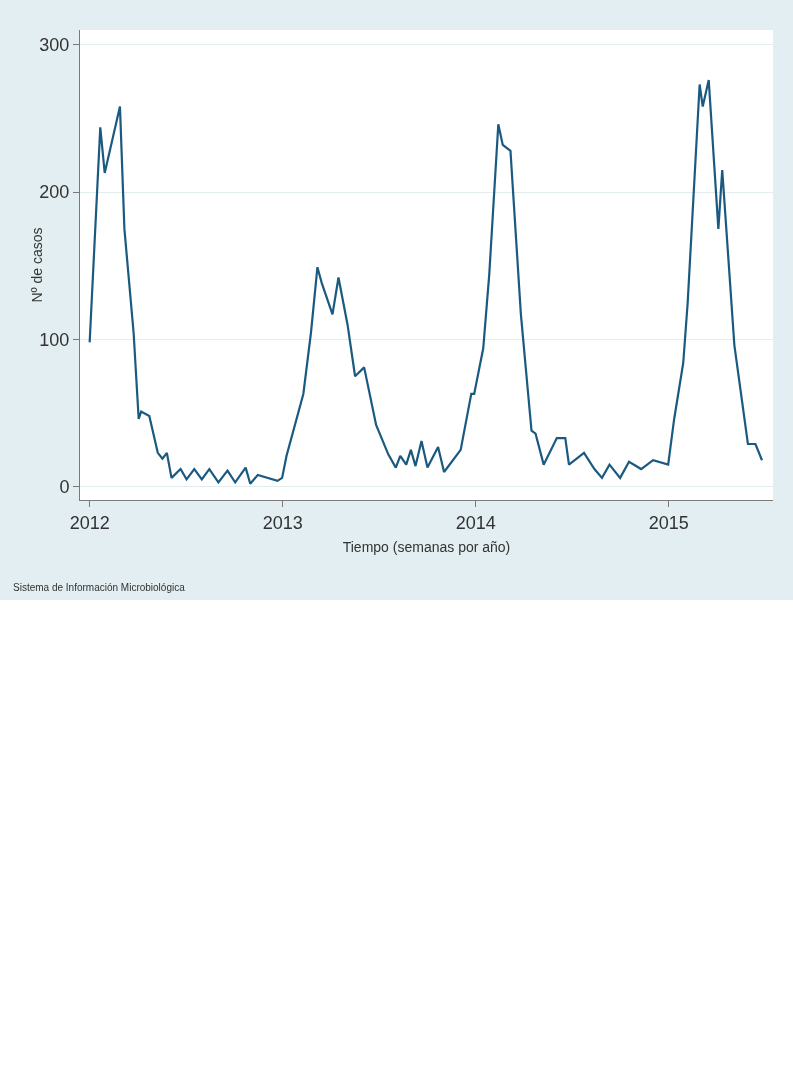 This screenshot has height=1079, width=793. What do you see at coordinates (668, 522) in the screenshot?
I see `x-tick-label: 2015` at bounding box center [668, 522].